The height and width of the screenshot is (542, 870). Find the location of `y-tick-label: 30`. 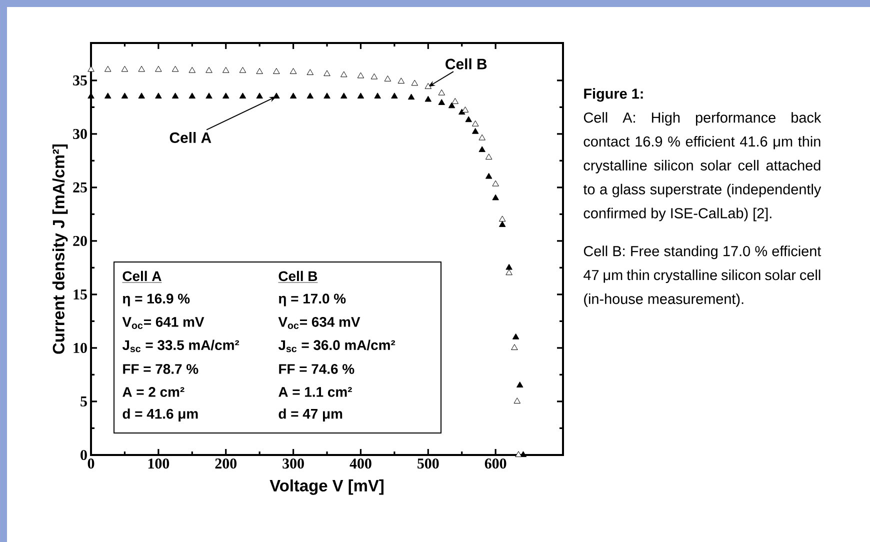

y-tick-label: 30 is located at coordinates (80, 133).